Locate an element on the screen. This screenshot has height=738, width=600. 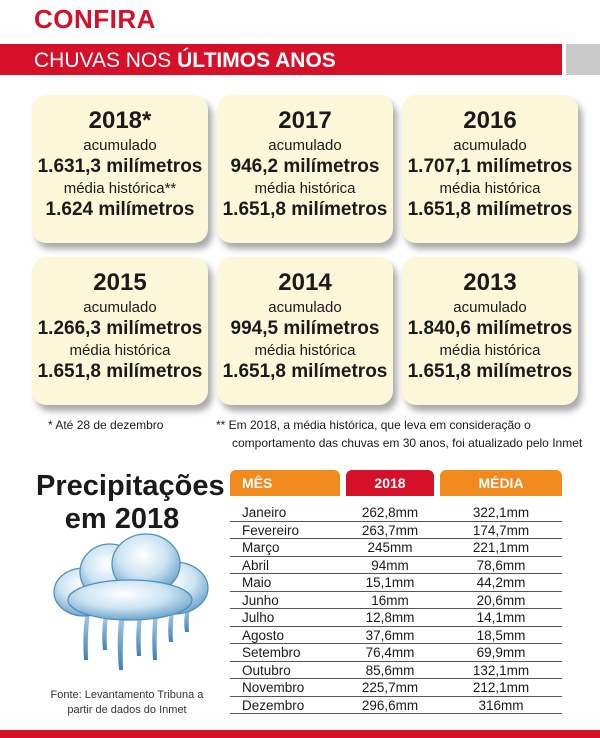
card-acc-value: 1.631,3 milímetros is located at coordinates (120, 166).